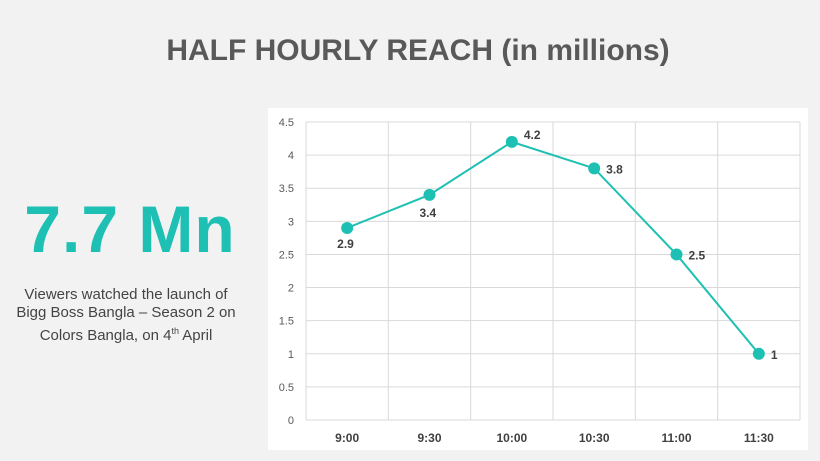 This screenshot has width=820, height=461. What do you see at coordinates (286, 255) in the screenshot?
I see `y-tick-label: 2.5` at bounding box center [286, 255].